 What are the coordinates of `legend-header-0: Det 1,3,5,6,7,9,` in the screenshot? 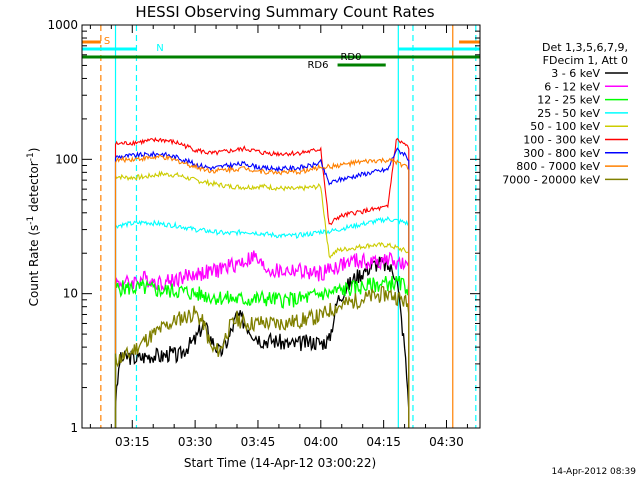 It's located at (585, 47).